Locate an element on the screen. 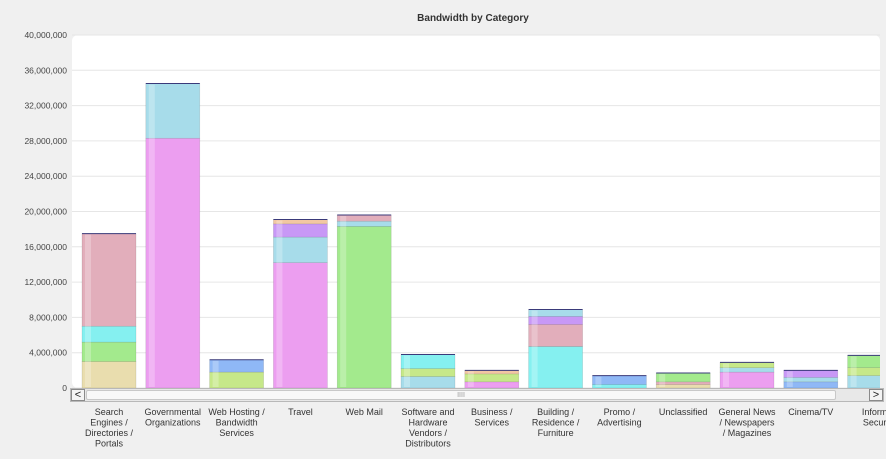 The image size is (886, 459). scroll-grip-icon: IIII is located at coordinates (461, 395).